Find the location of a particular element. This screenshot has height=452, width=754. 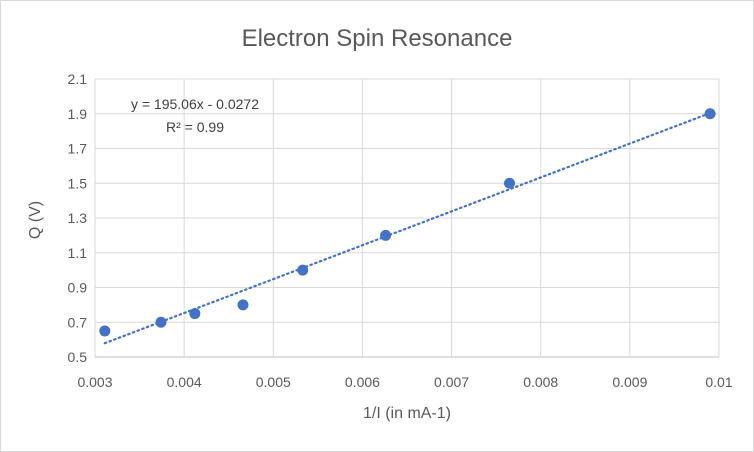

y-tick-label: 1.1 is located at coordinates (78, 253).